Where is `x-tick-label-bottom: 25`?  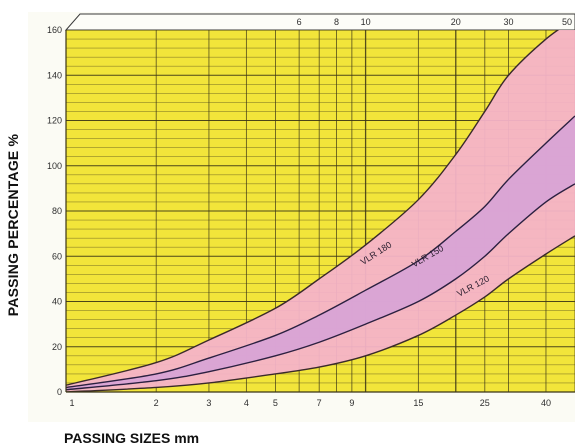
x-tick-label-bottom: 25 is located at coordinates (485, 403).